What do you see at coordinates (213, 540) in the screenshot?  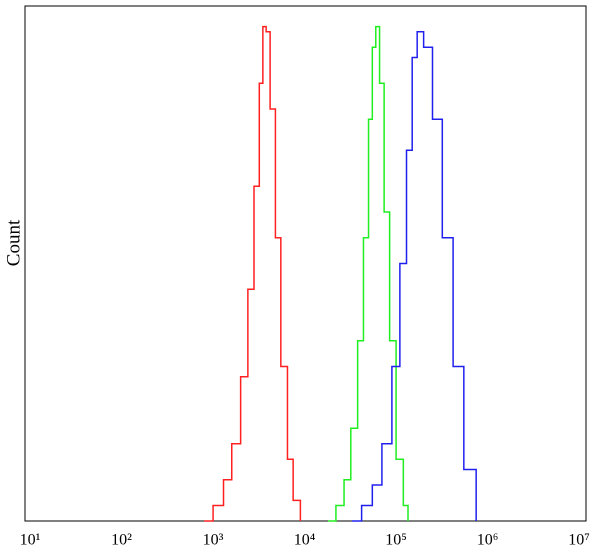 I see `x-tick-label: 10³` at bounding box center [213, 540].